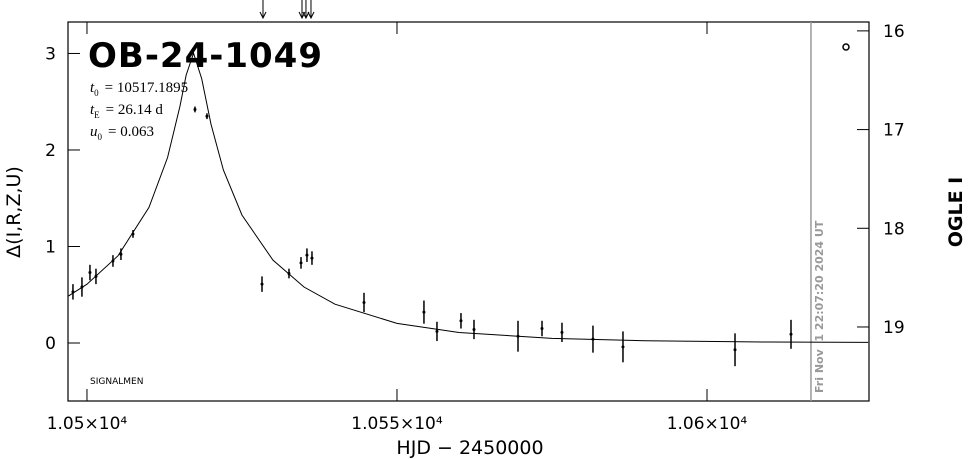 The image size is (973, 459). Describe the element at coordinates (894, 32) in the screenshot. I see `y2-tick-label: 16` at that location.